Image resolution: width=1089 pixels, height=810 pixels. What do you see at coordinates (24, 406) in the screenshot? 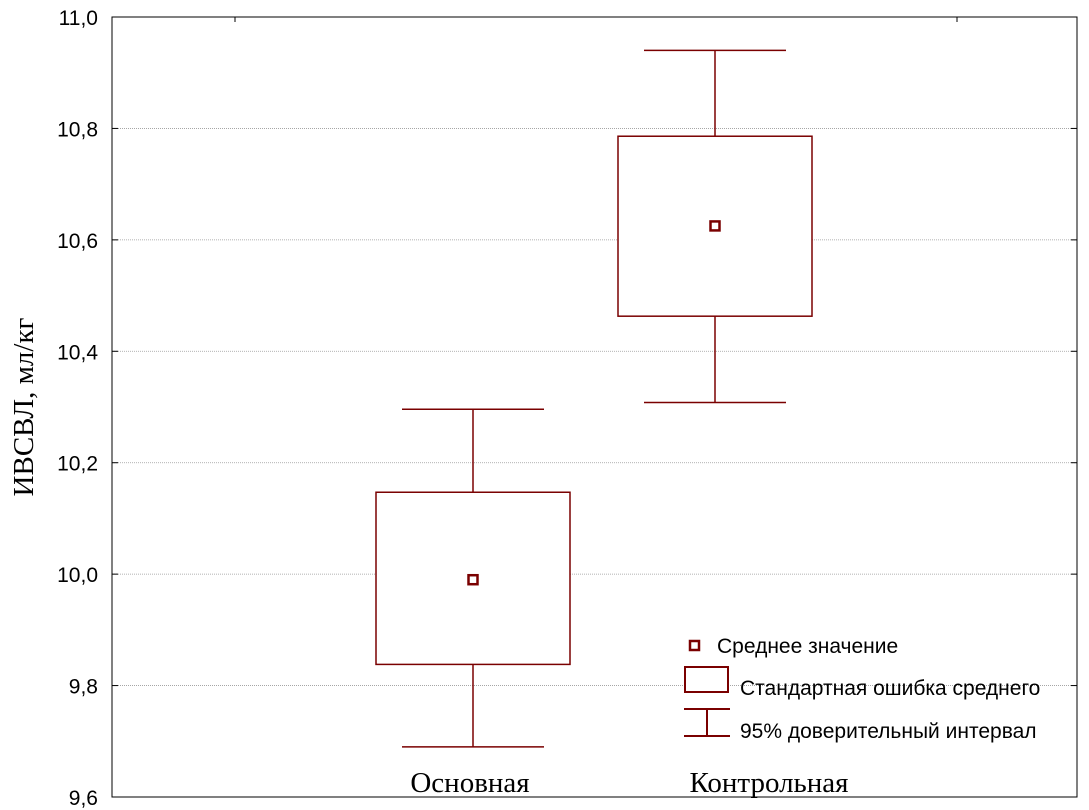
I see `y-axis-label: ИВСВЛ, мл/кг` at bounding box center [24, 406].